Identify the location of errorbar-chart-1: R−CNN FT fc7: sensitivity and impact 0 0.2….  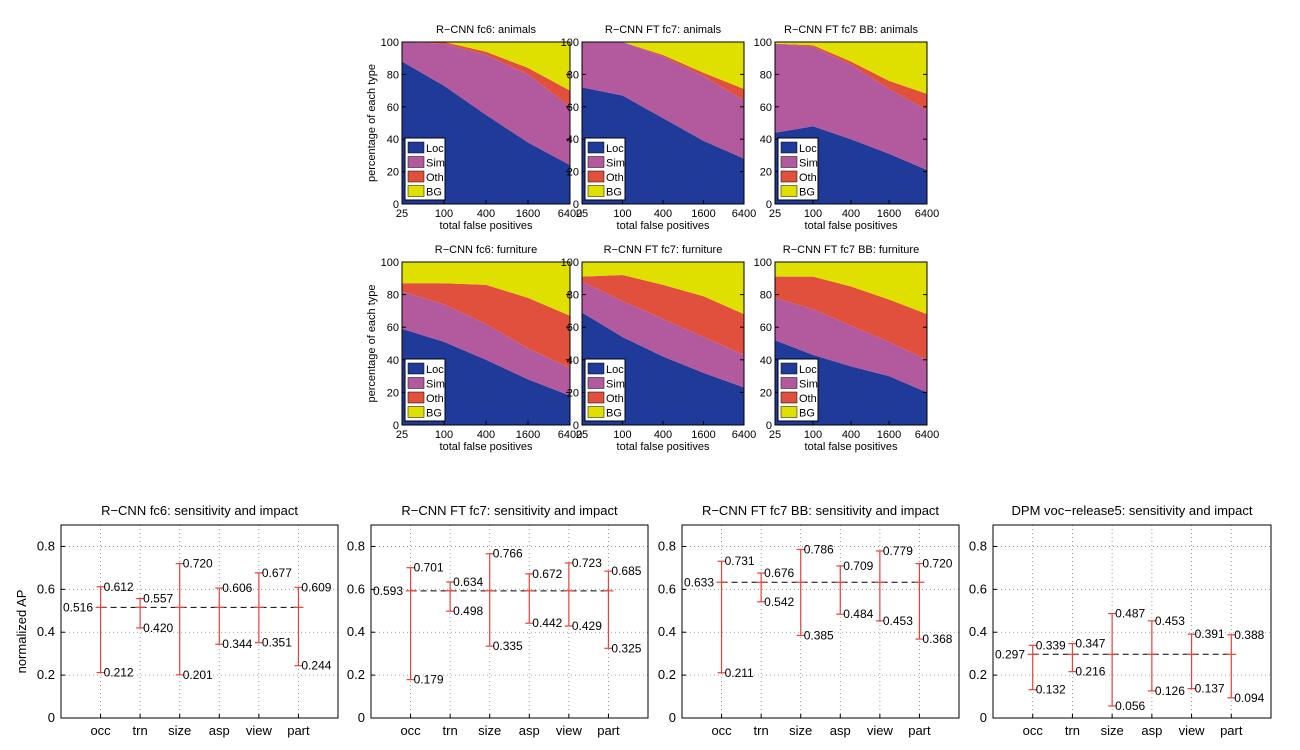
(498, 620).